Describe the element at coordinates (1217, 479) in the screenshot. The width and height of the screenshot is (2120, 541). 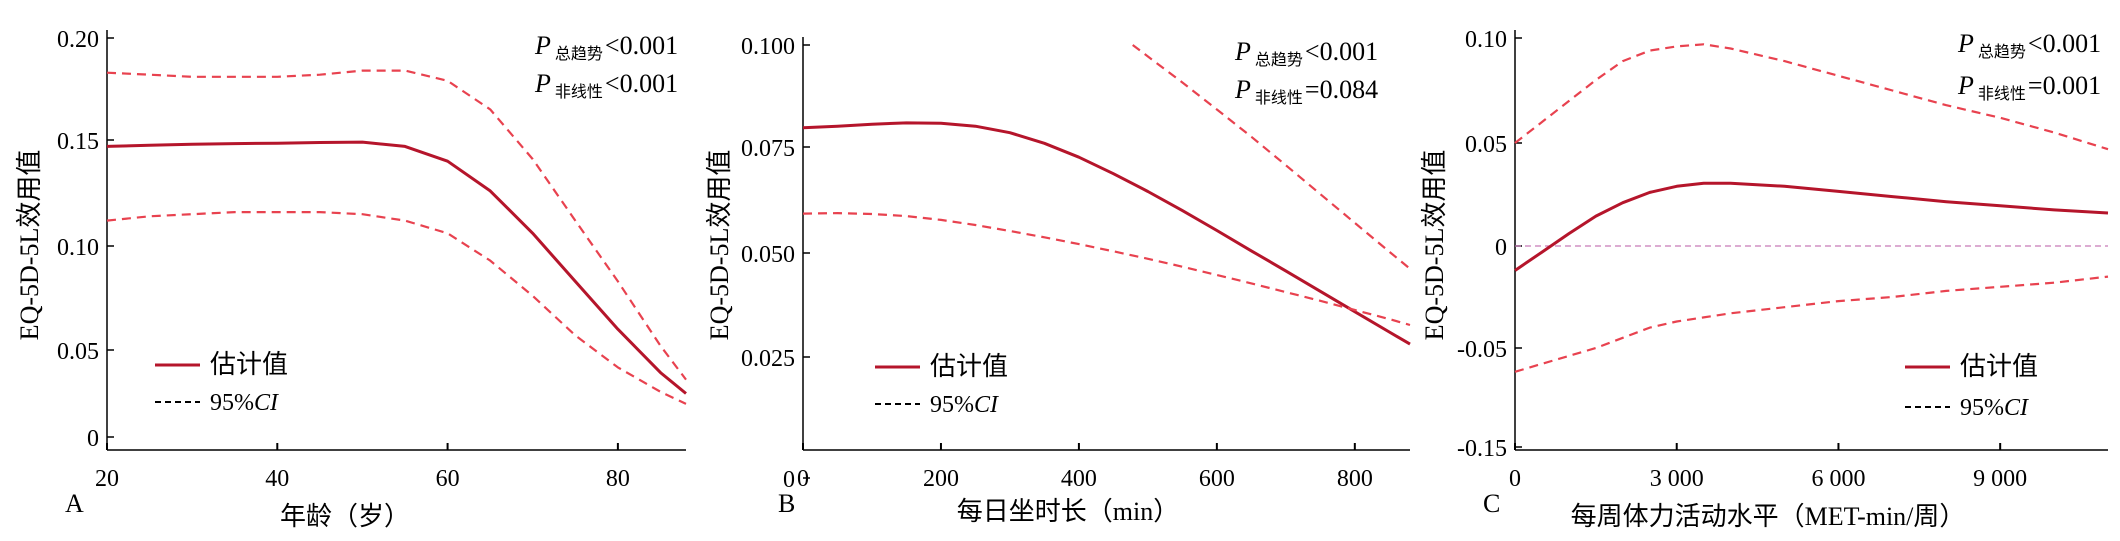
I see `x-tick-label: 600` at that location.